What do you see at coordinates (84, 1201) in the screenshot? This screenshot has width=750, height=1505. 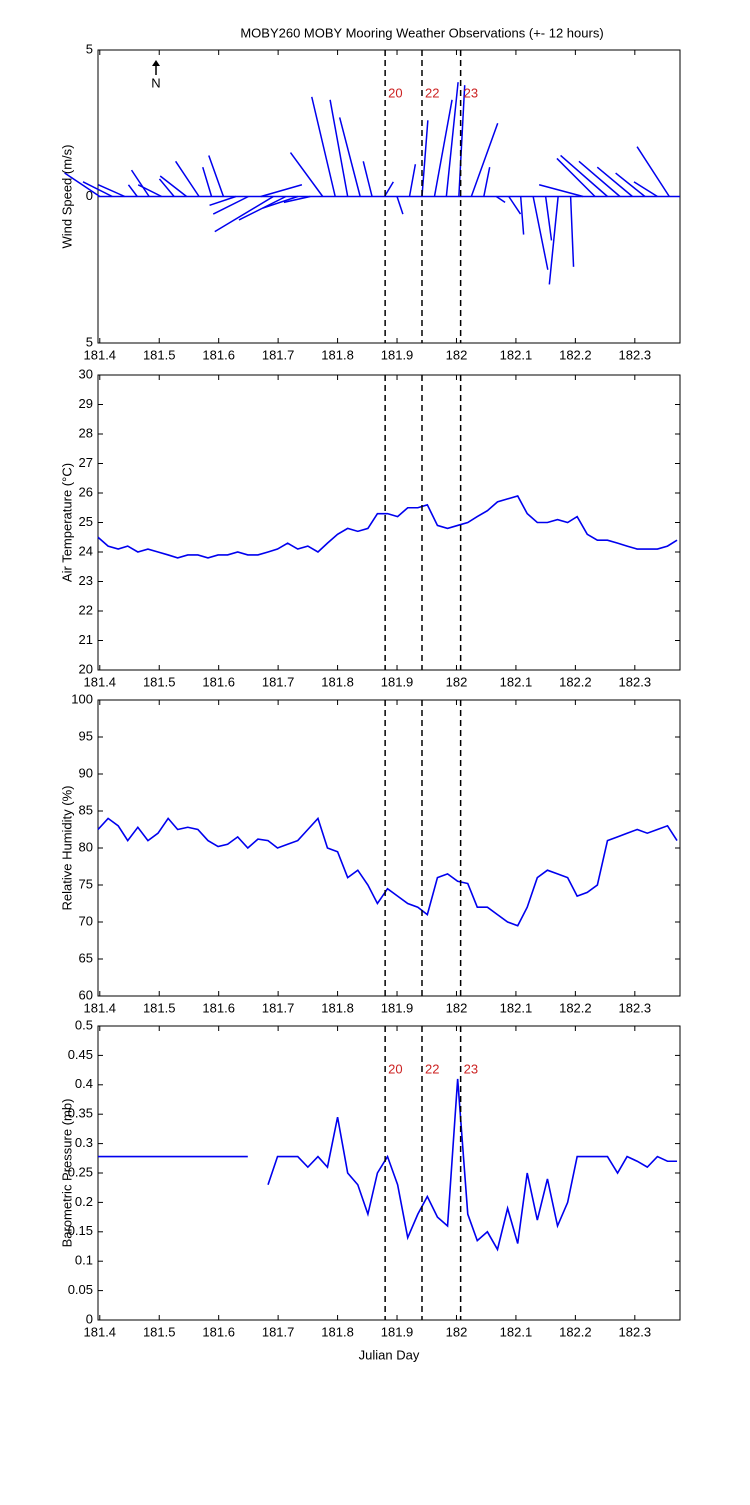 I see `y-tick-label: 0.2` at bounding box center [84, 1201].